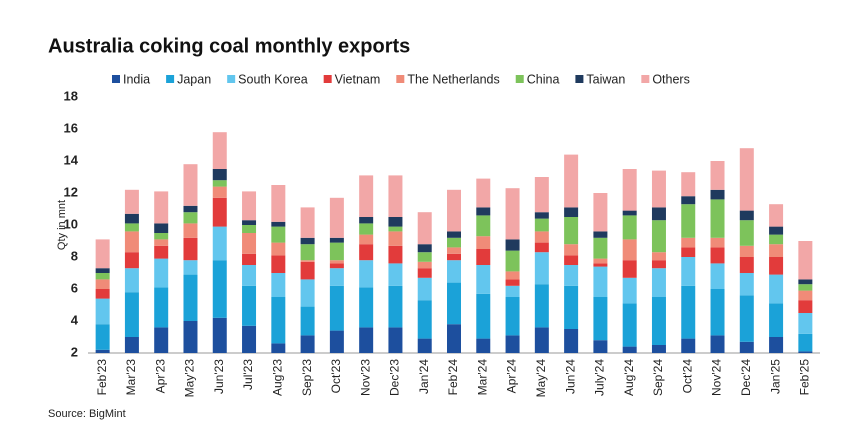 Image resolution: width=858 pixels, height=440 pixels. Describe the element at coordinates (194, 79) in the screenshot. I see `legend-label: Japan` at that location.